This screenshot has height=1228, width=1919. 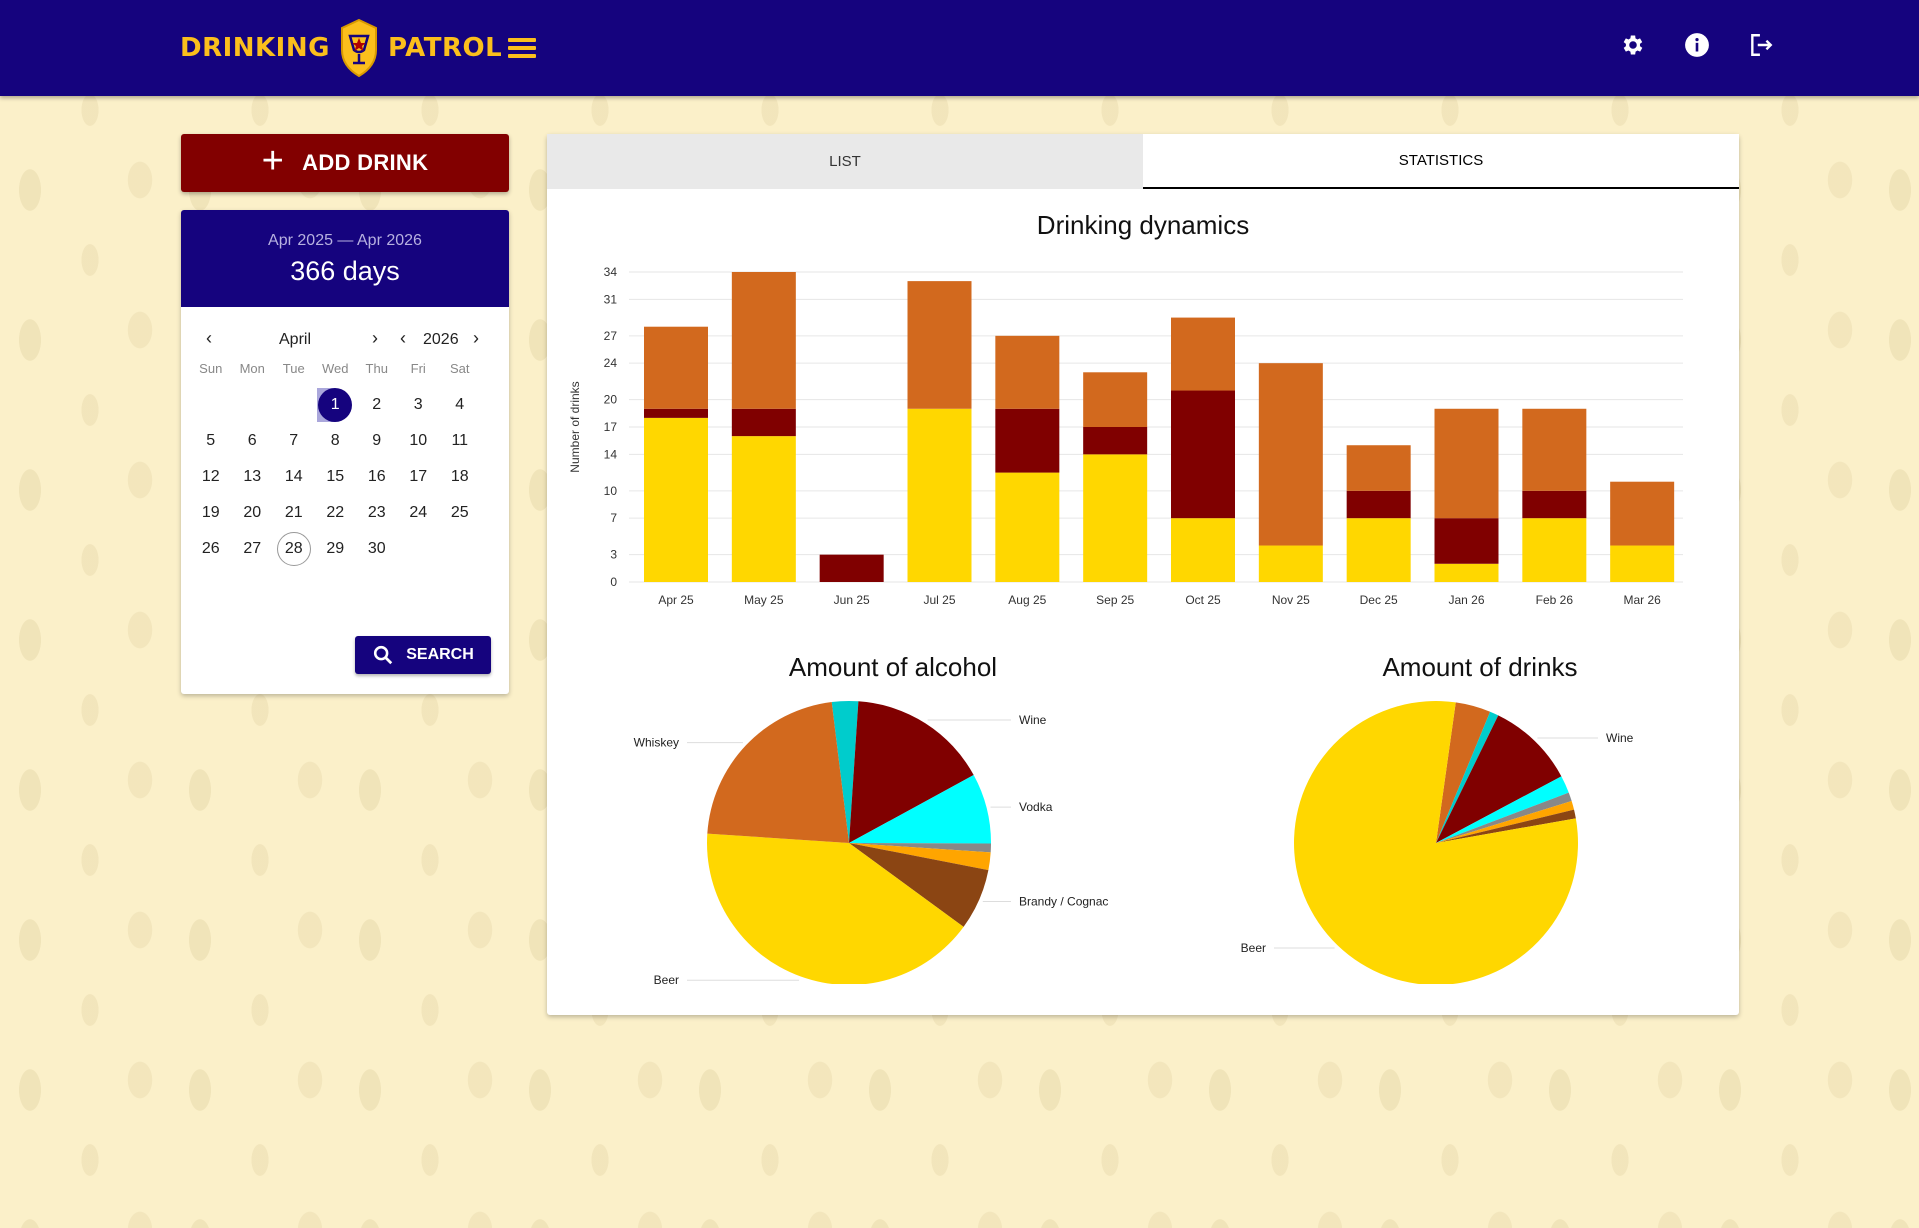 I want to click on calendar-day: 8, so click(x=335, y=440).